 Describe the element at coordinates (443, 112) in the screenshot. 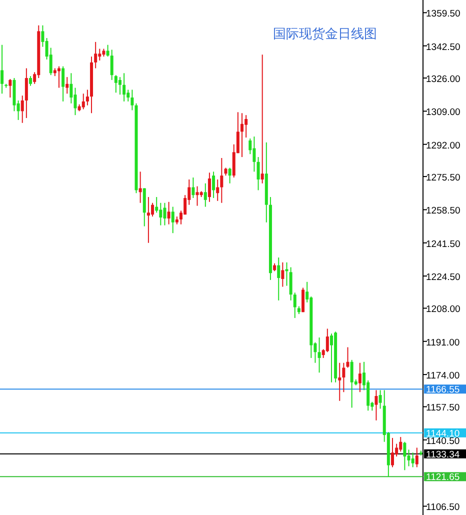

I see `y-tick-label: 1309.00` at that location.